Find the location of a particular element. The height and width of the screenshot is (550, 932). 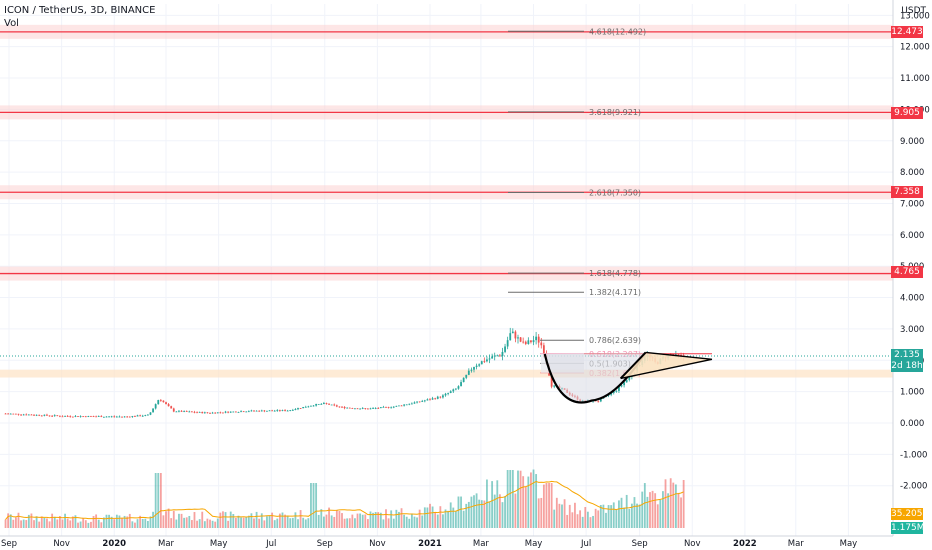

volume-ma-tag: 35.205M is located at coordinates (911, 514).